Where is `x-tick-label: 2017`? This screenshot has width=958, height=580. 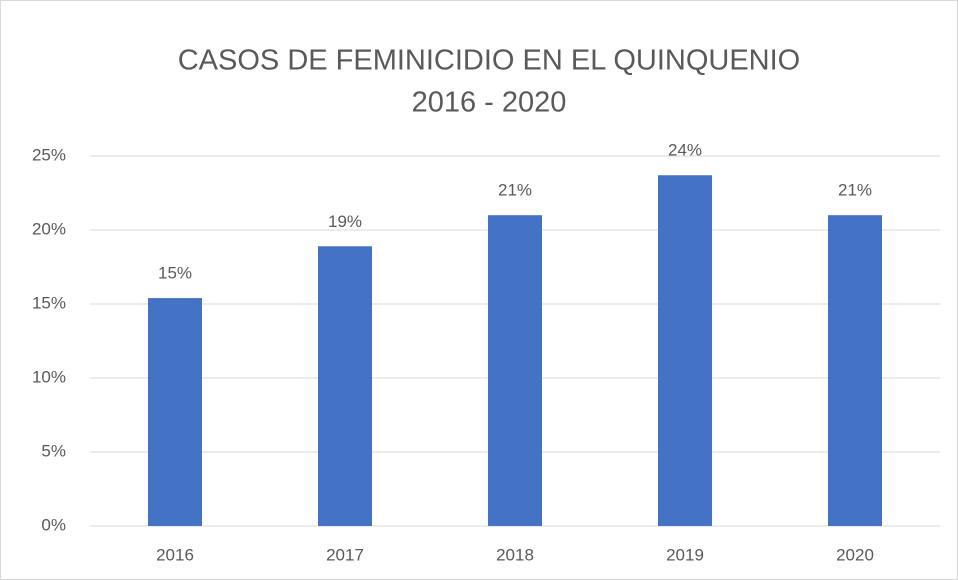
x-tick-label: 2017 is located at coordinates (345, 554).